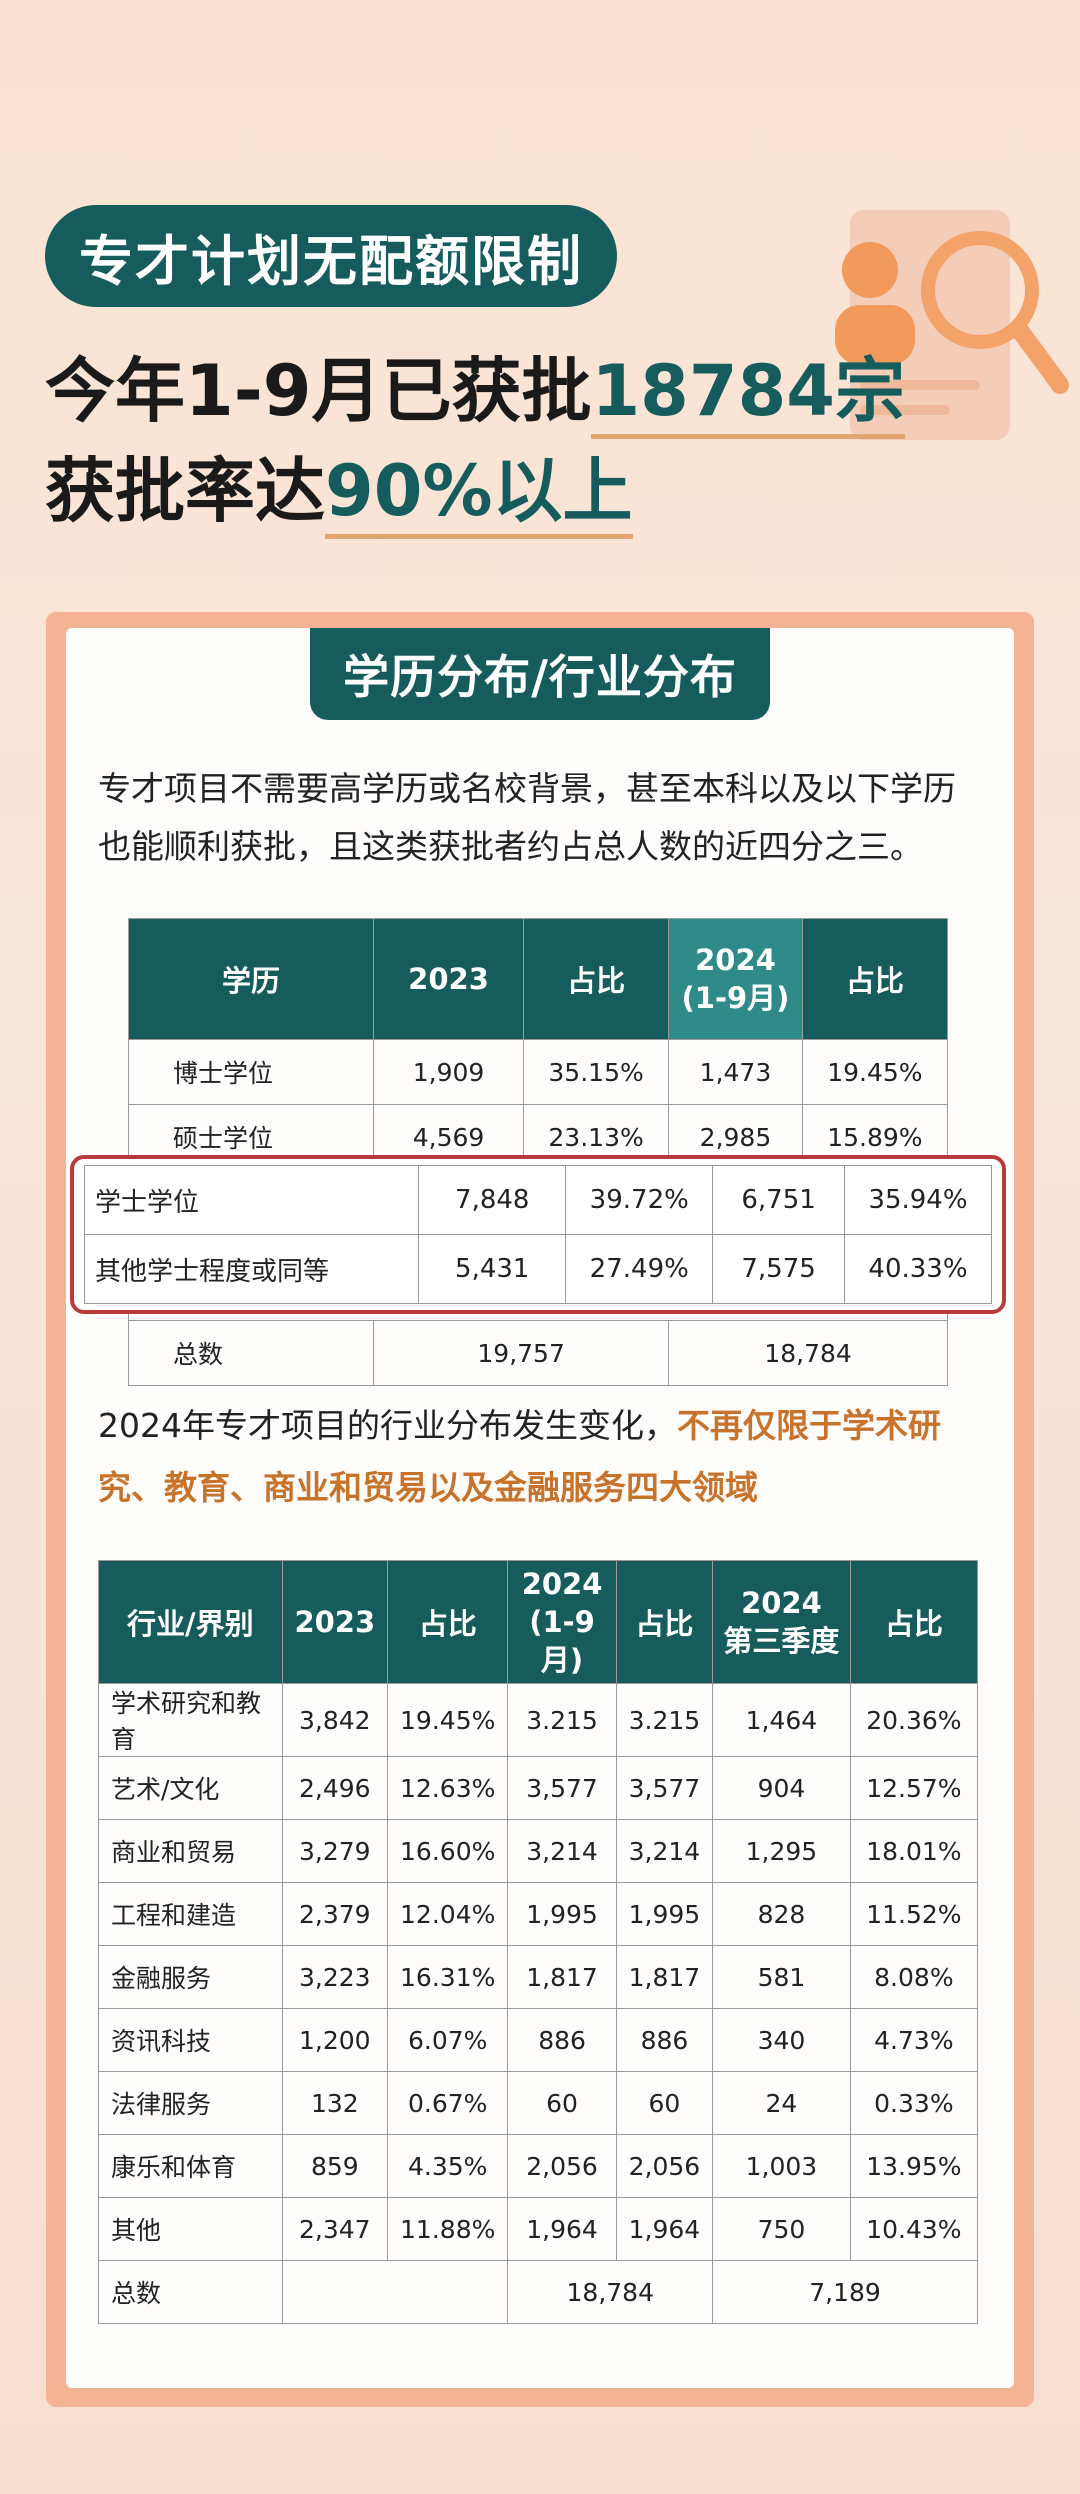  I want to click on table-row: 博士学位 1,909 35.15% 1,473 19.45%, so click(538, 1072).